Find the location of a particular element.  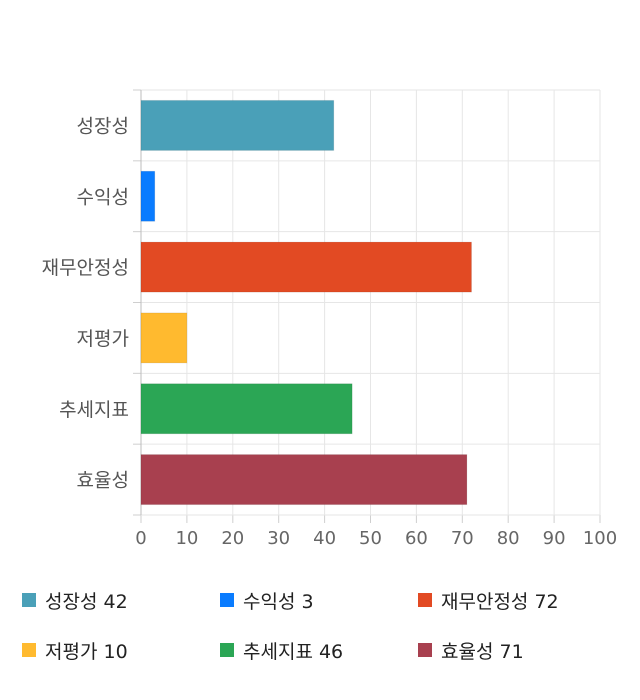

legend-label: 수익성 3 is located at coordinates (278, 601).